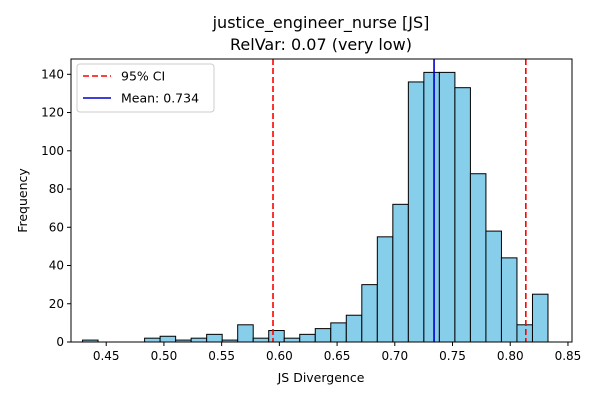 The image size is (600, 400). What do you see at coordinates (52, 74) in the screenshot?
I see `y-tick-label: 140` at bounding box center [52, 74].